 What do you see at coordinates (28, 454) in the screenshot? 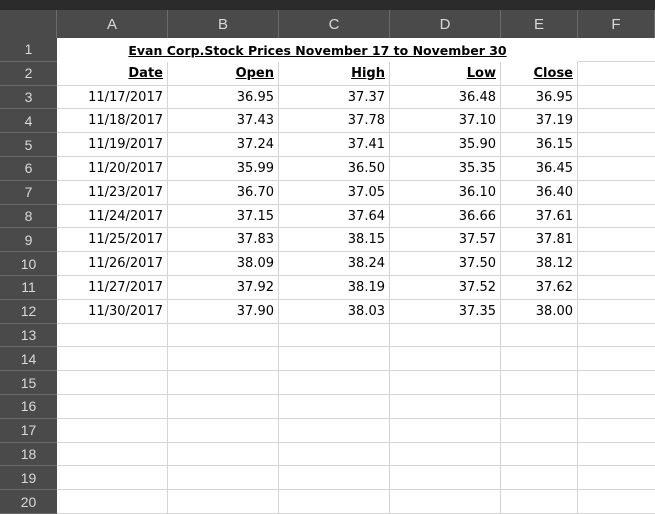
I see `row-header-18: 18` at bounding box center [28, 454].